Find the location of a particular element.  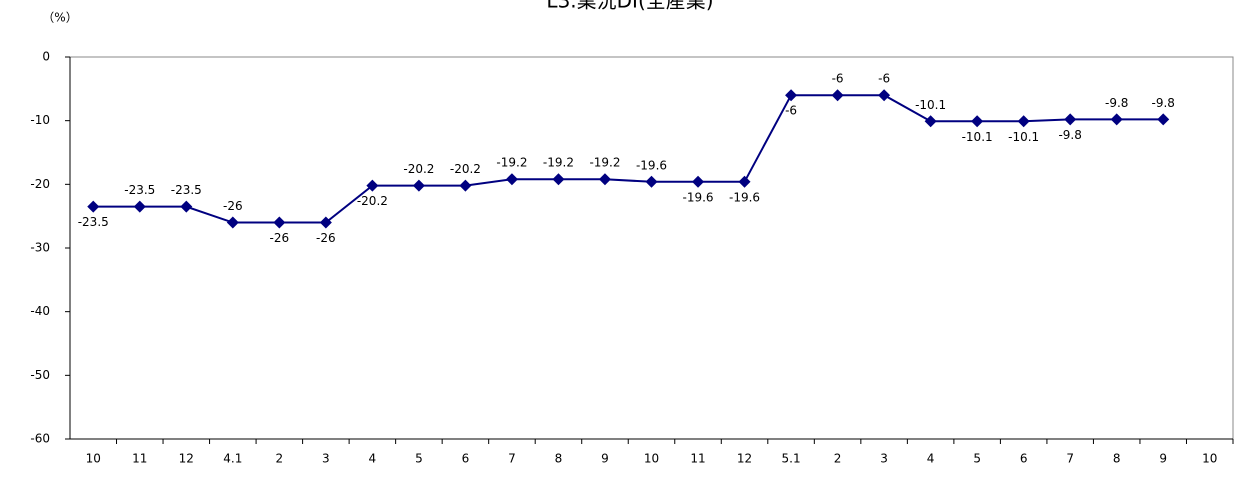

x-tick-label: 4.1 is located at coordinates (232, 459).